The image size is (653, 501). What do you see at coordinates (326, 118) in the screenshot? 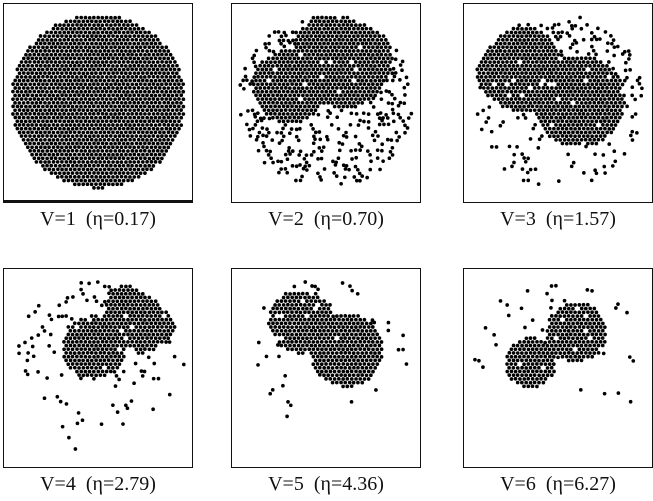
I see `simulation-panel: V=2 (η=0.70)` at bounding box center [326, 118].